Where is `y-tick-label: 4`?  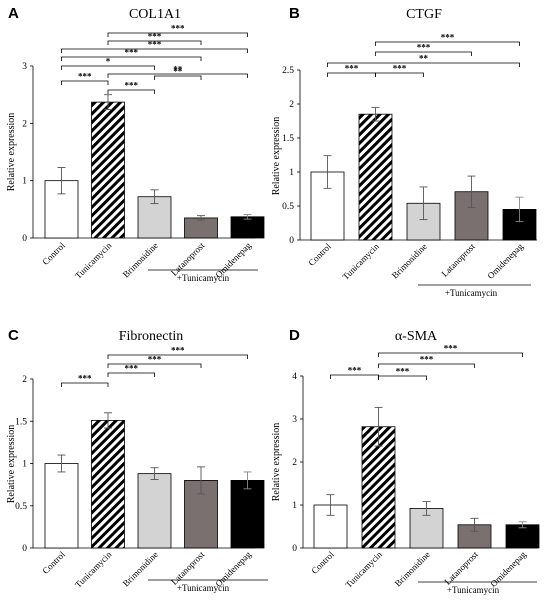
y-tick-label: 4 is located at coordinates (294, 377).